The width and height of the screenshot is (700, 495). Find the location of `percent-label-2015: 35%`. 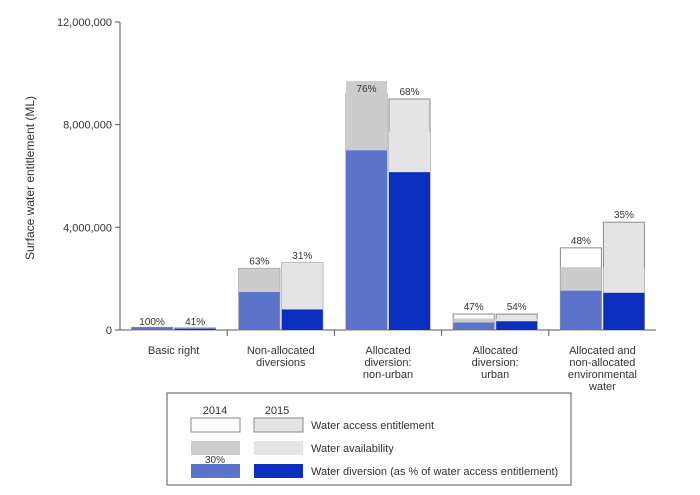

percent-label-2015: 35% is located at coordinates (624, 215).